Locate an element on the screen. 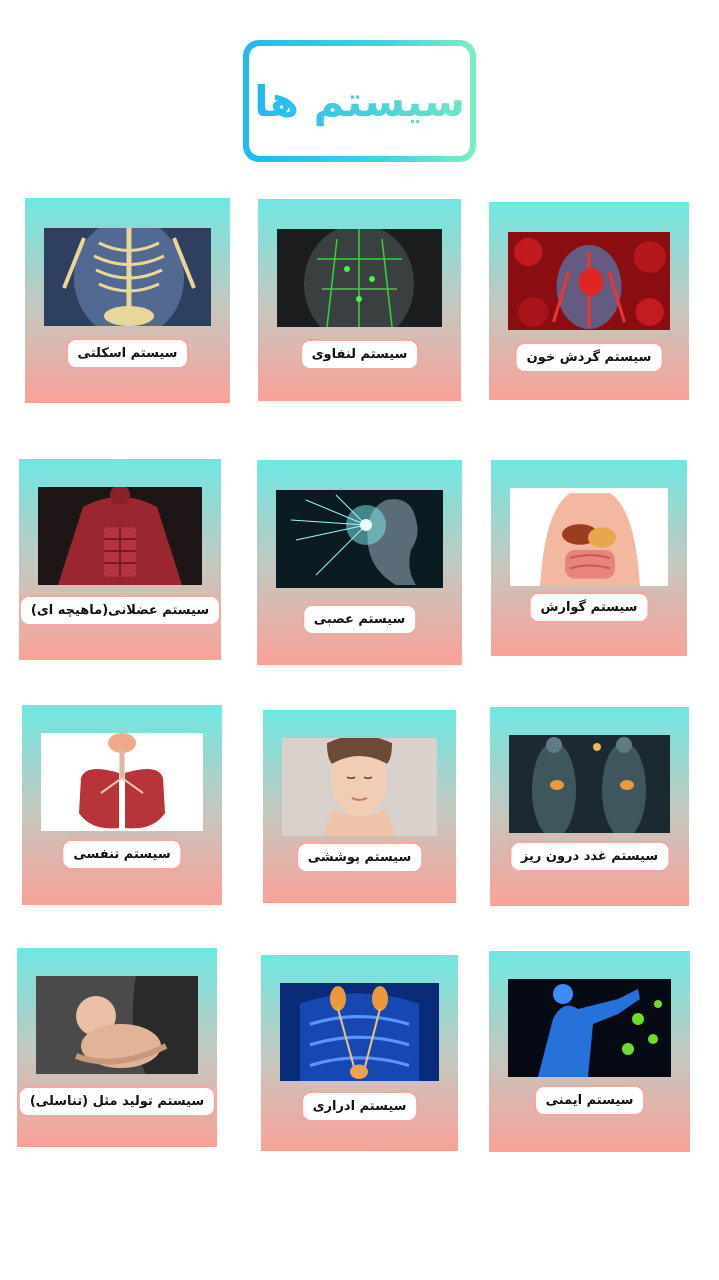 The image size is (719, 1280). immune-system-image is located at coordinates (589, 1028).